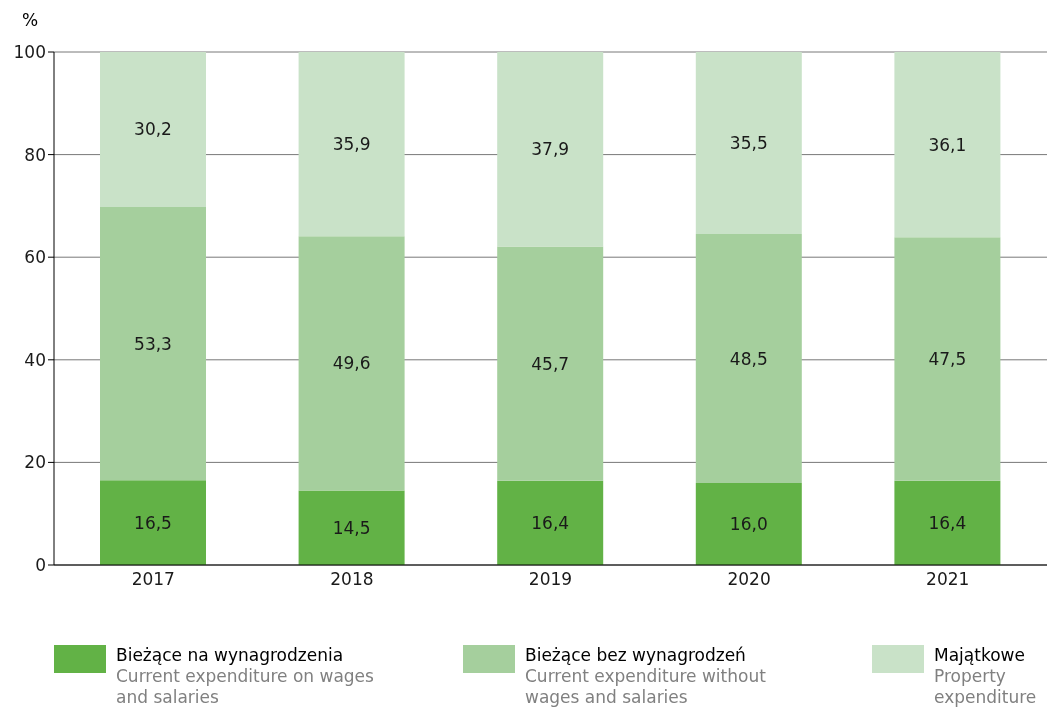  Describe the element at coordinates (40, 565) in the screenshot. I see `y-tick-label: 0` at that location.